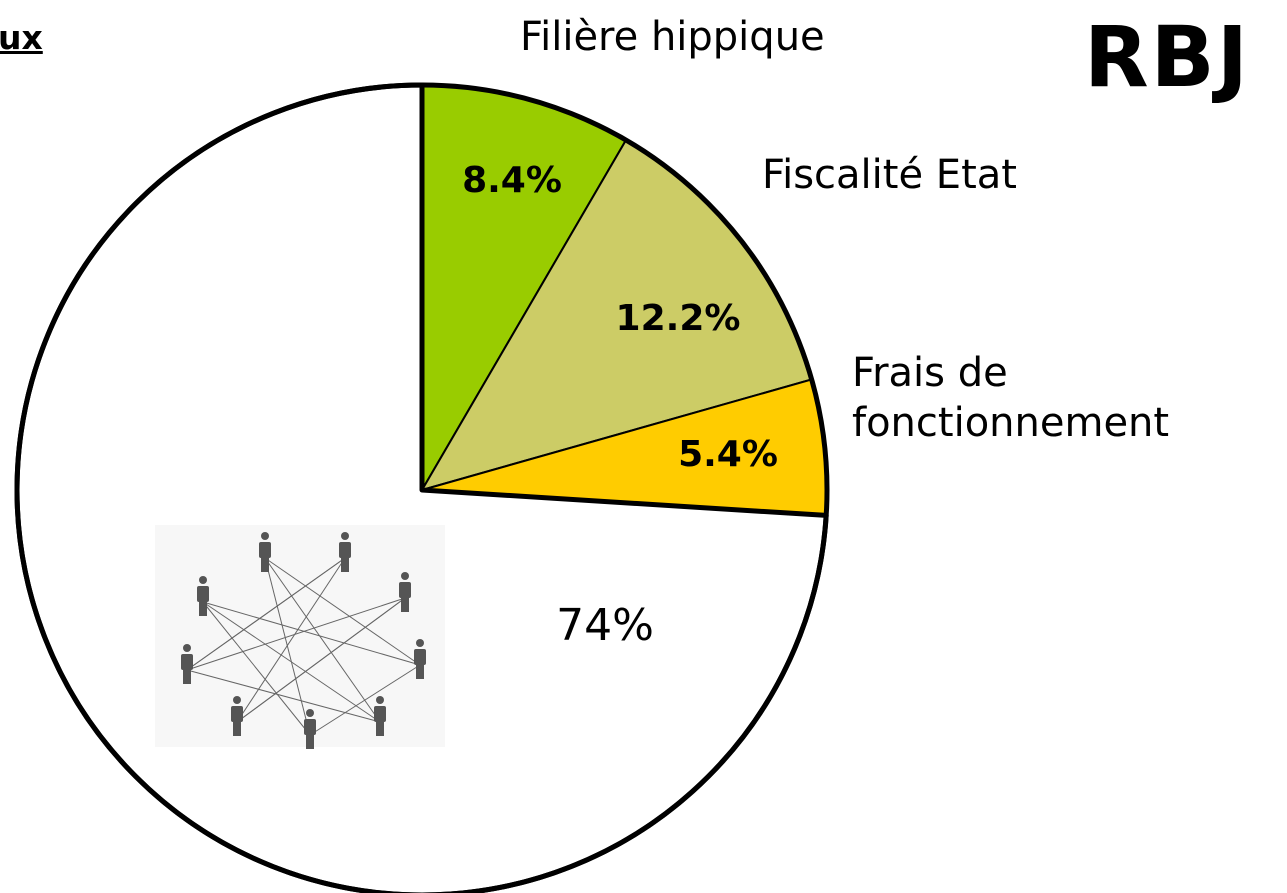 This screenshot has width=1287, height=893. I want to click on value-label: 8.4%, so click(512, 180).